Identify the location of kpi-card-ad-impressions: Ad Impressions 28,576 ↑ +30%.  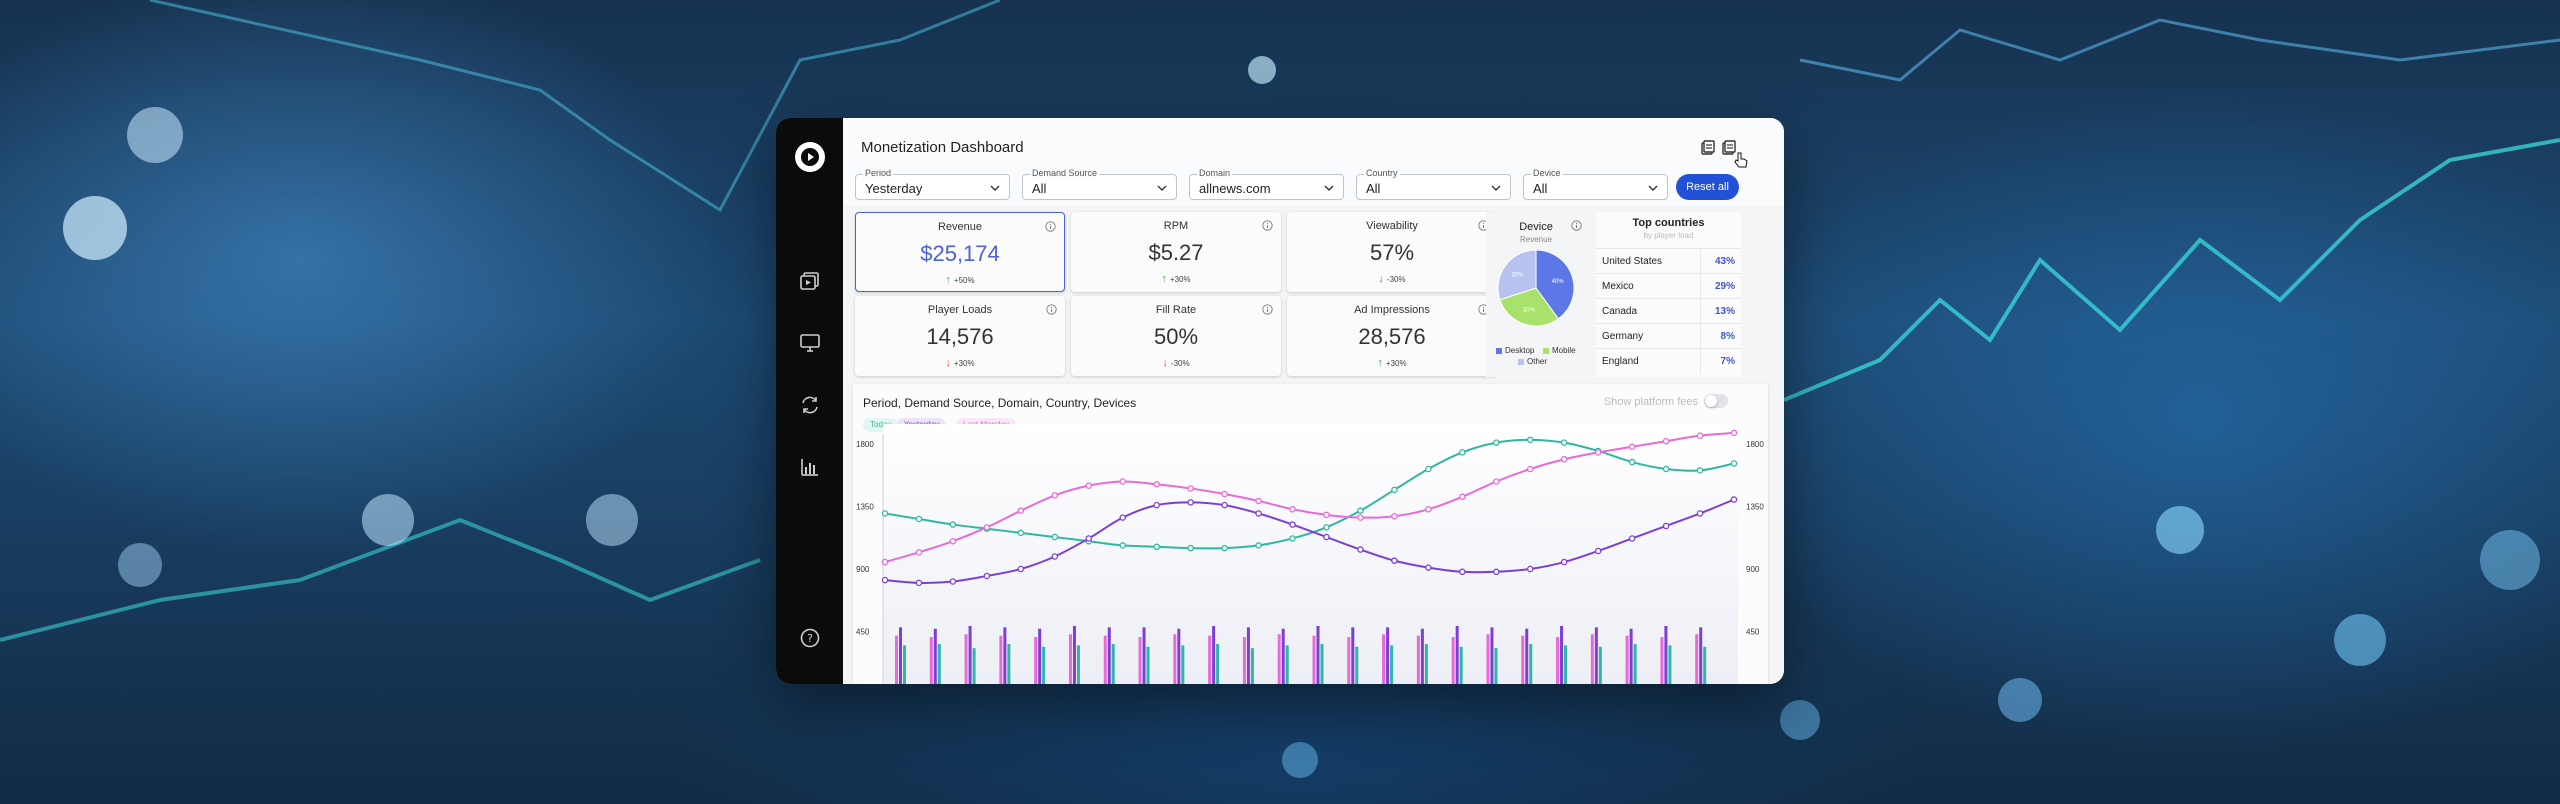
(1392, 336).